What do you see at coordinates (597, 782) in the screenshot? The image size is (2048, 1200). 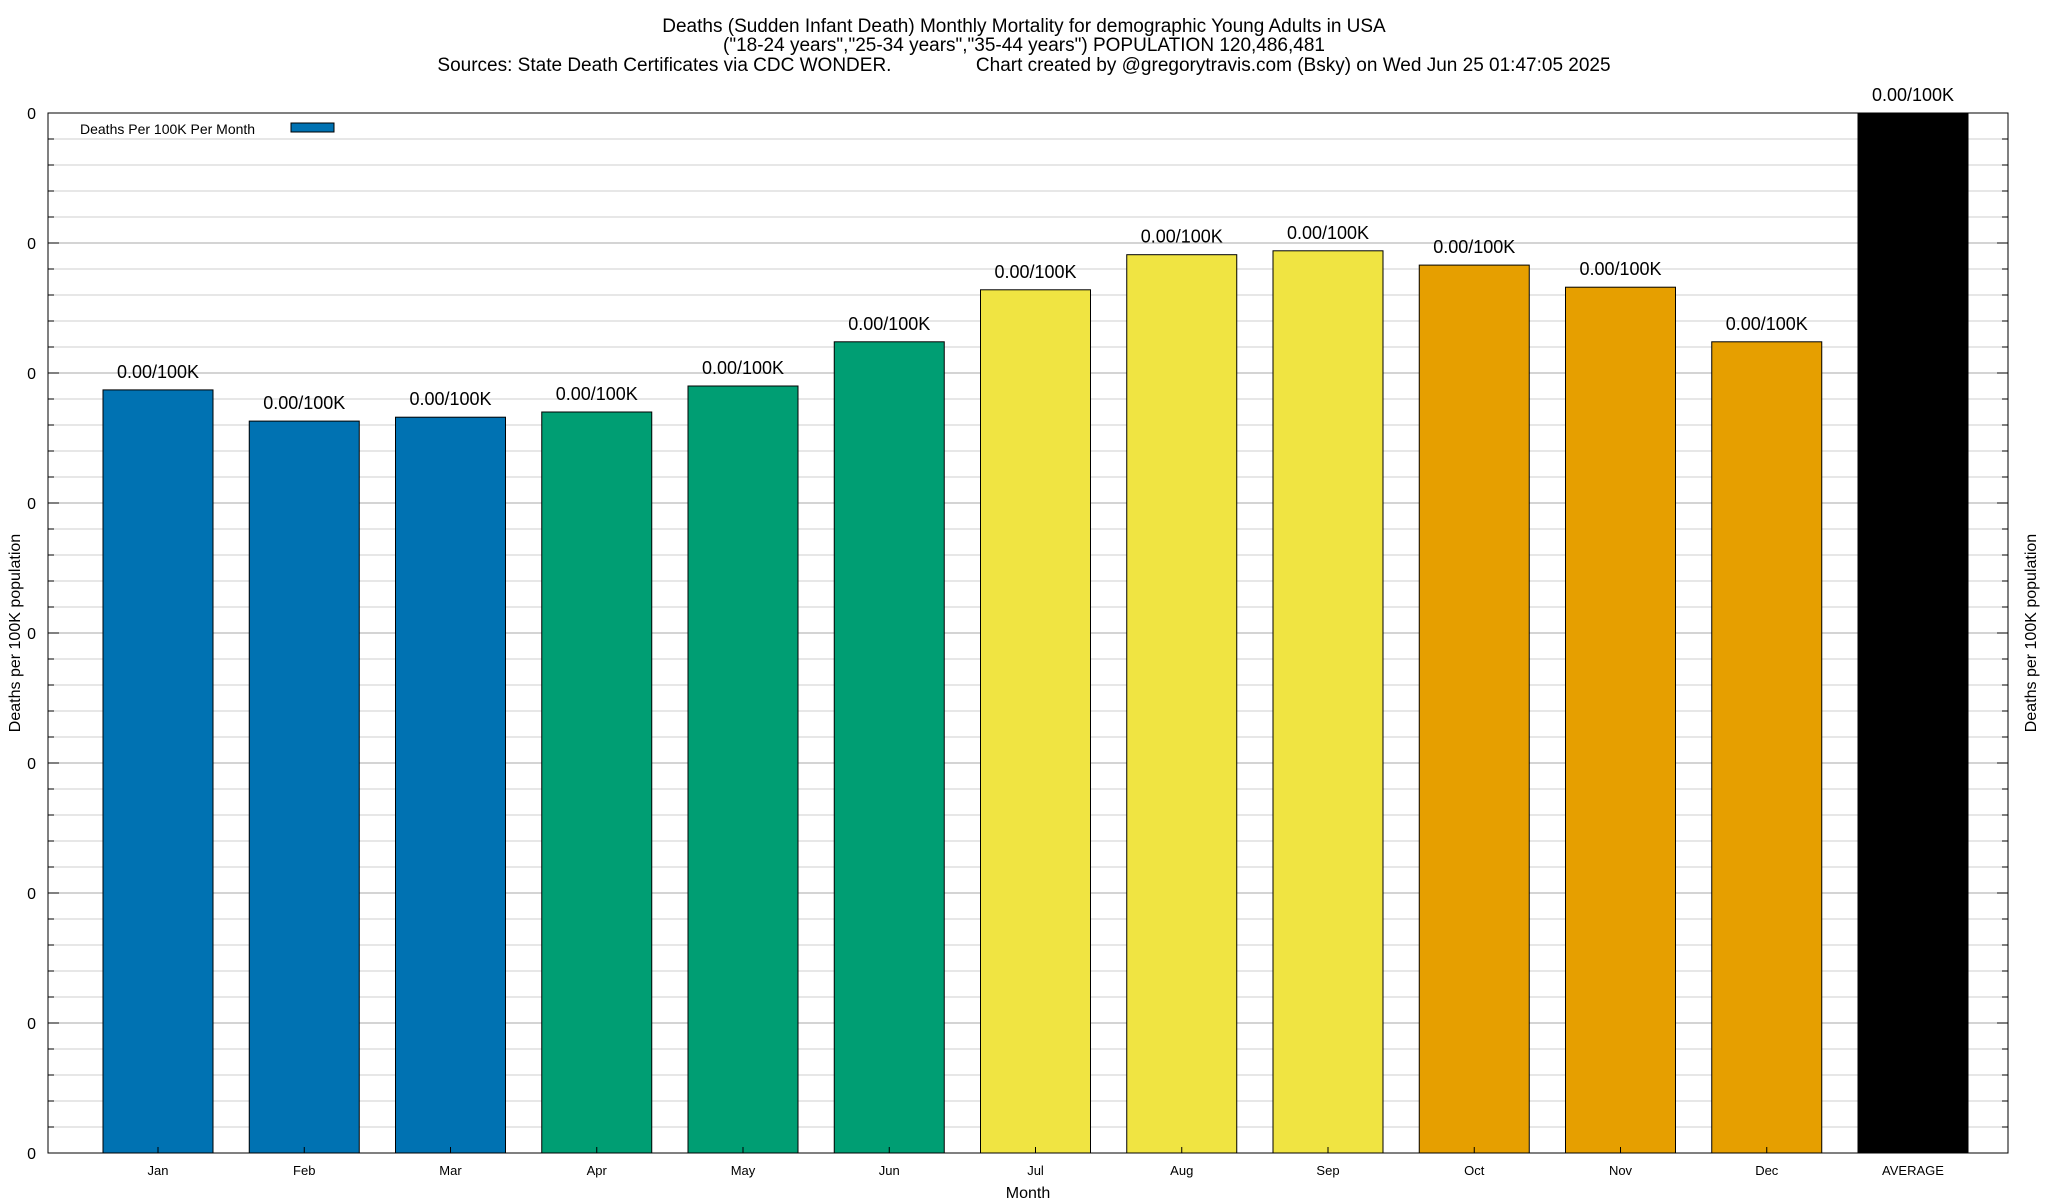 I see `bar-apr` at bounding box center [597, 782].